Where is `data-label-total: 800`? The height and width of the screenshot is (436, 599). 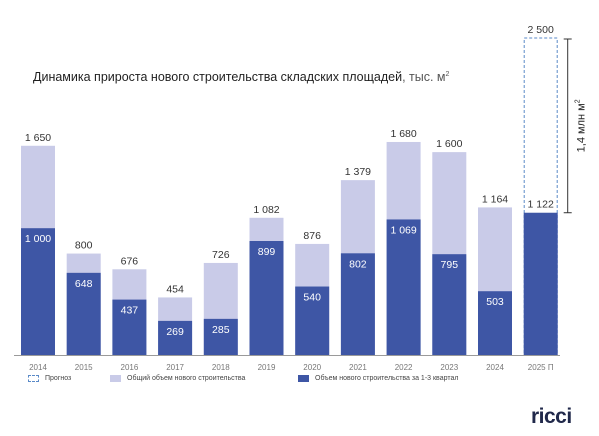 data-label-total: 800 is located at coordinates (84, 246).